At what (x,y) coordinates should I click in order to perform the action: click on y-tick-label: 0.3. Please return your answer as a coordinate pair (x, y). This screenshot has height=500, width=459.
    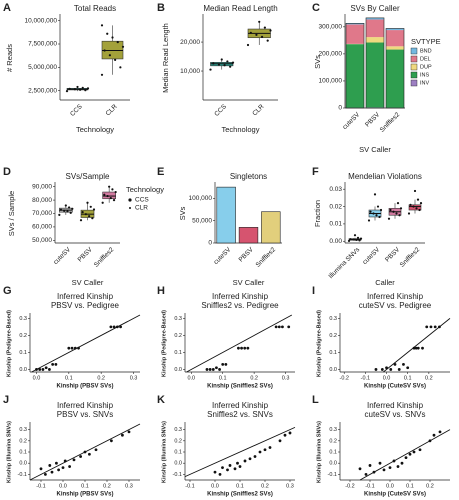
    Looking at the image, I should click on (178, 430).